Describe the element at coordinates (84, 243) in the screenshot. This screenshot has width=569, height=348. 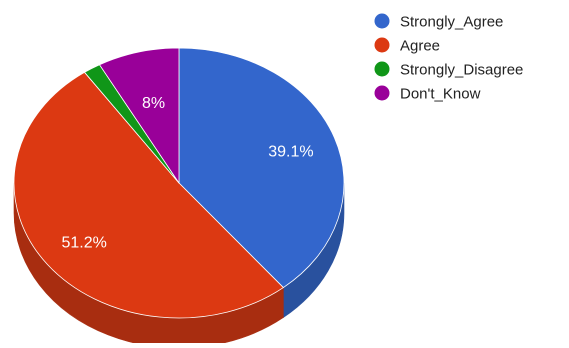
I see `pie-label-agree: 51.2%` at that location.